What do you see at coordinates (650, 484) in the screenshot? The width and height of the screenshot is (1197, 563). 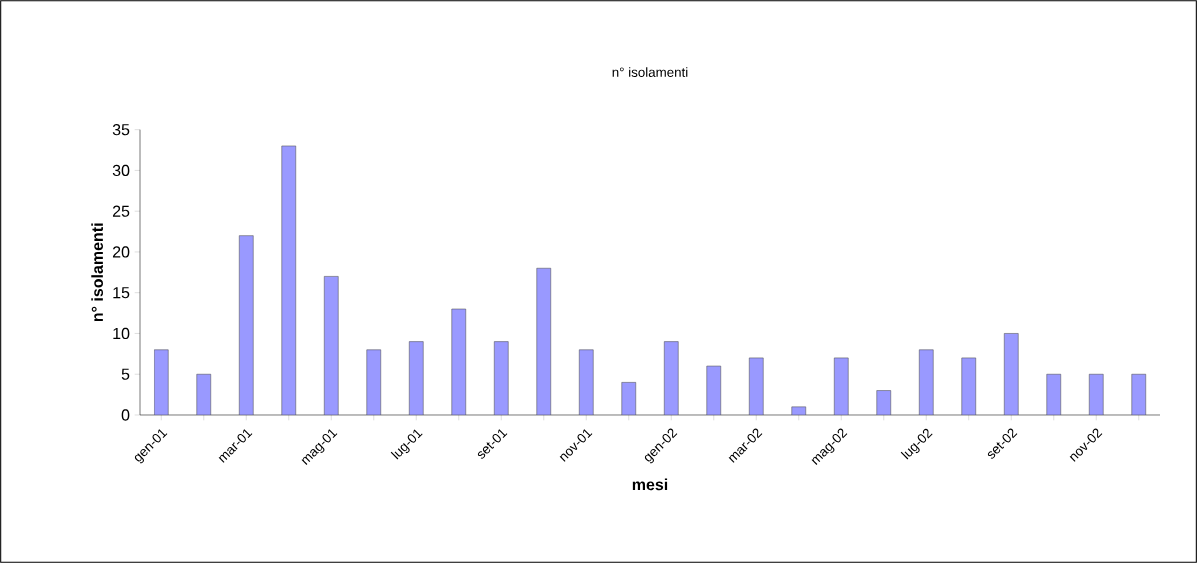 I see `x-axis-title: mesi` at bounding box center [650, 484].